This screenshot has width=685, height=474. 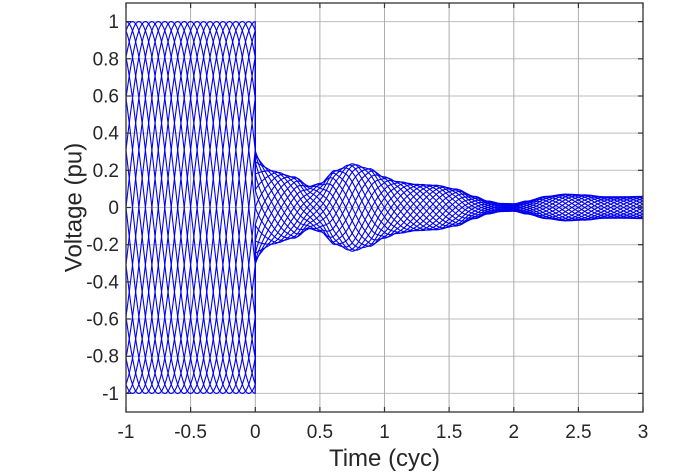 I want to click on y-axis-label: Voltage (pu), so click(x=74, y=207).